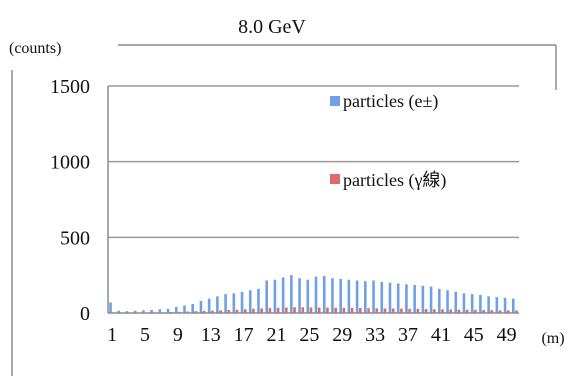 Image resolution: width=577 pixels, height=376 pixels. Describe the element at coordinates (35, 48) in the screenshot. I see `y-axis-label: (counts)` at that location.